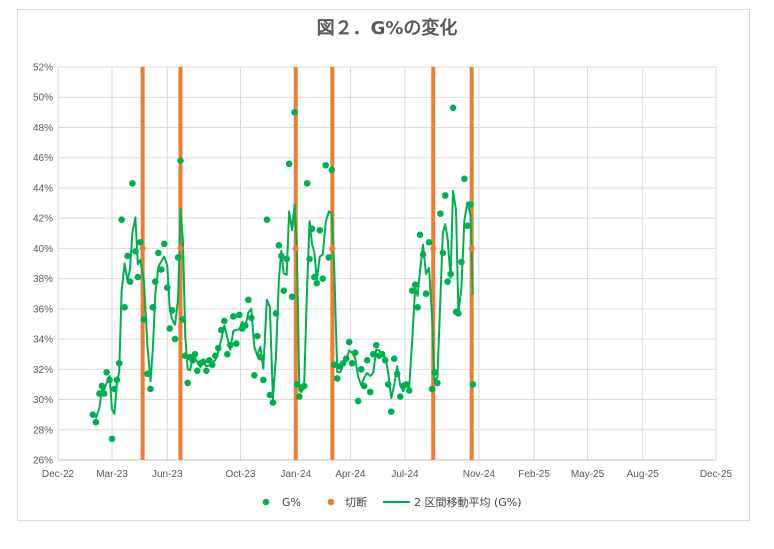  Describe the element at coordinates (479, 474) in the screenshot. I see `x-tick-label: Nov-24` at that location.